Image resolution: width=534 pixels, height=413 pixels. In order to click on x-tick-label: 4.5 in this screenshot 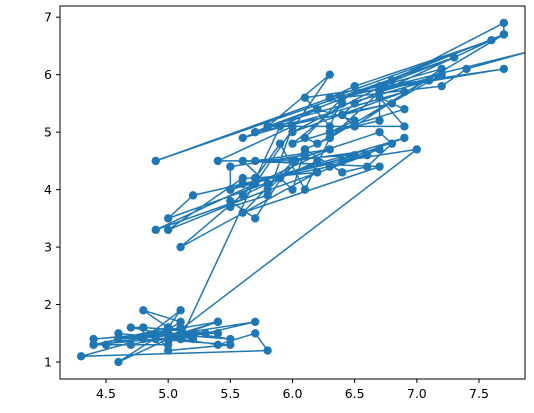, I will do `click(106, 393)`.